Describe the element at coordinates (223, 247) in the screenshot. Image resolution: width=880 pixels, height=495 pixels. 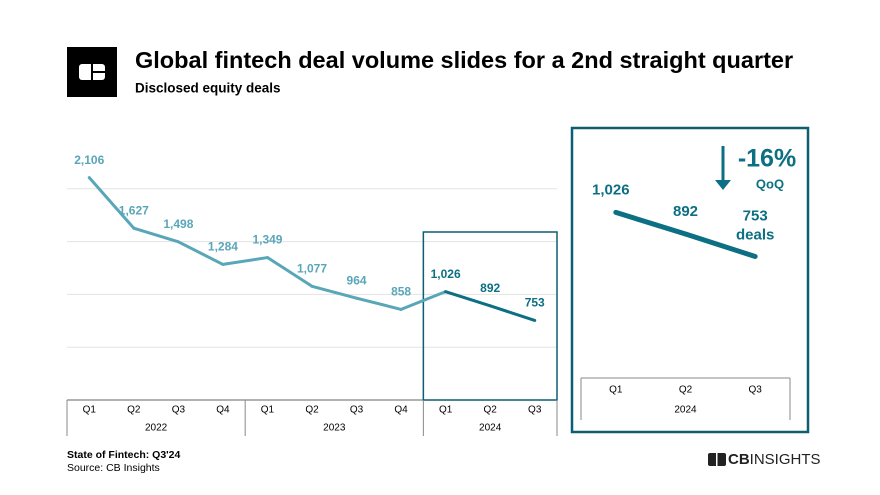
I see `data-label: 1,284` at that location.